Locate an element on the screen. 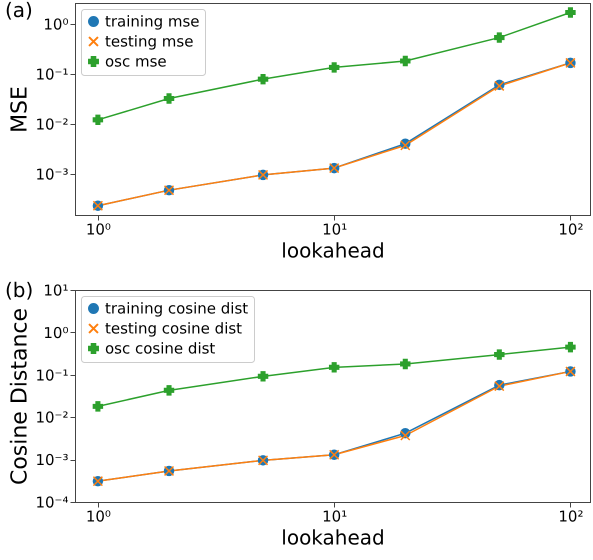 The height and width of the screenshot is (560, 593). legend-label: osc cosine dist is located at coordinates (160, 349).